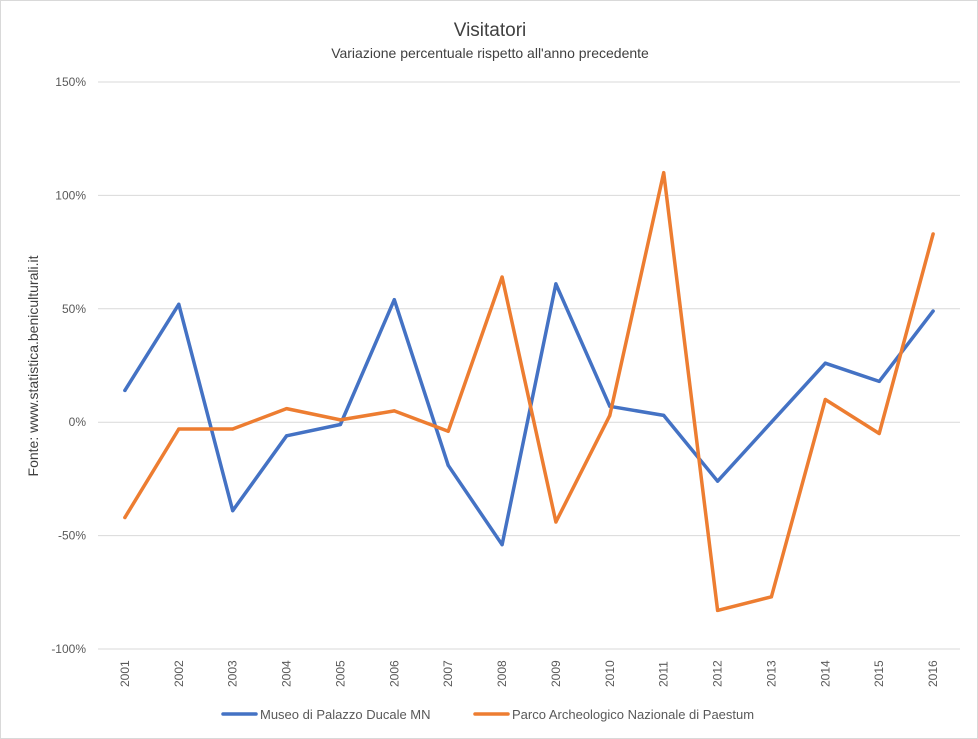 This screenshot has width=978, height=739. Describe the element at coordinates (502, 673) in the screenshot. I see `x-tick-label: 2008` at that location.